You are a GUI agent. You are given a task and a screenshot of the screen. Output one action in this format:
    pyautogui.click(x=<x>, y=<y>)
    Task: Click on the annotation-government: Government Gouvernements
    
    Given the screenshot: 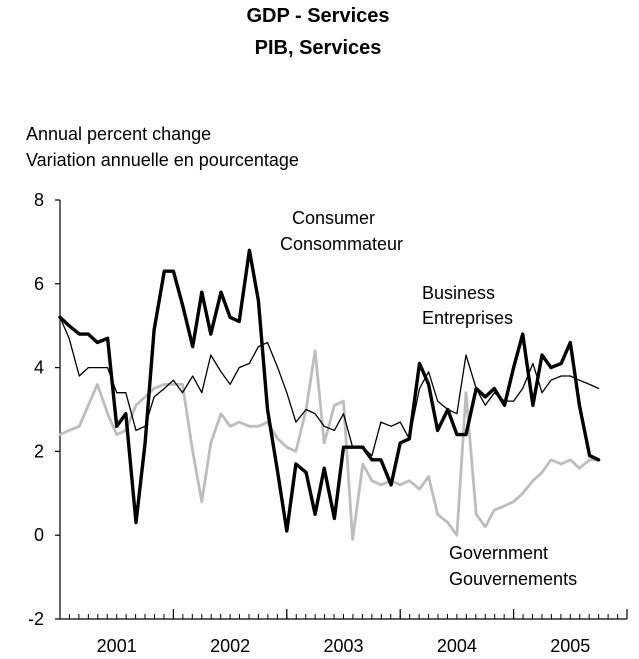 What is the action you would take?
    pyautogui.click(x=513, y=566)
    